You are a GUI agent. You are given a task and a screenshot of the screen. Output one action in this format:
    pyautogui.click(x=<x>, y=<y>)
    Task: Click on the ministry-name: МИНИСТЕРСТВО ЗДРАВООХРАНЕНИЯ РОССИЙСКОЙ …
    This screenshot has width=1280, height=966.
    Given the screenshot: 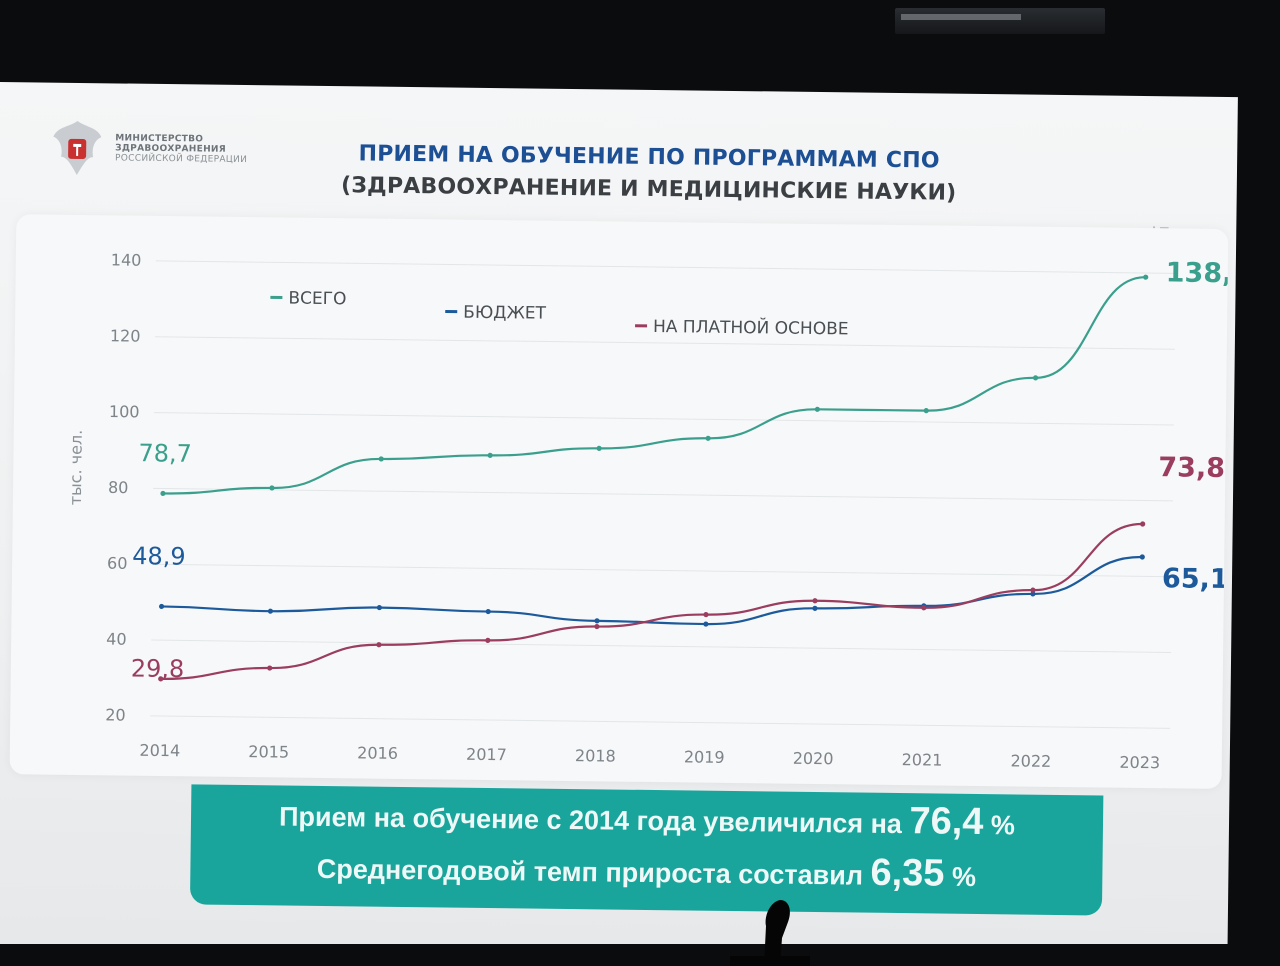 What is the action you would take?
    pyautogui.click(x=181, y=149)
    